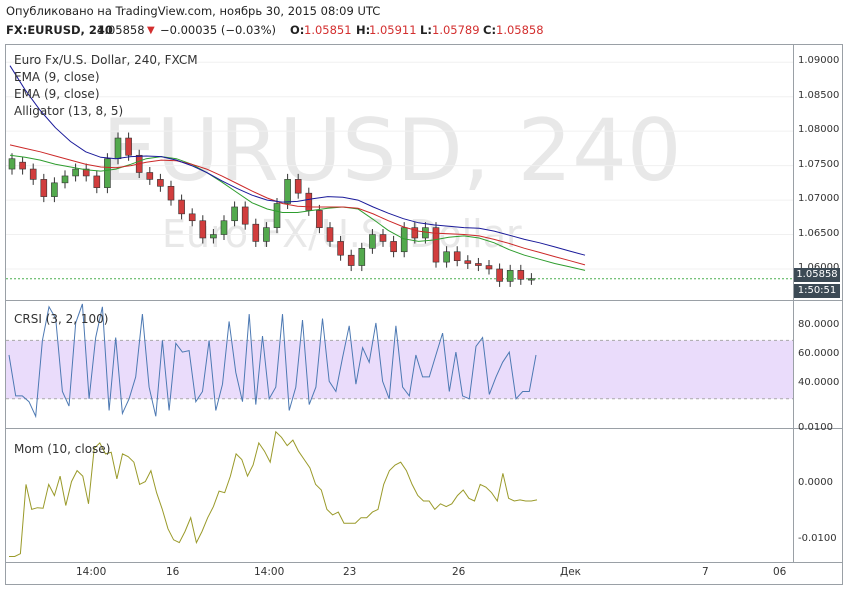 The image size is (848, 591). I want to click on legend-crsi: CRSI (3, 2, 100), so click(61, 319).